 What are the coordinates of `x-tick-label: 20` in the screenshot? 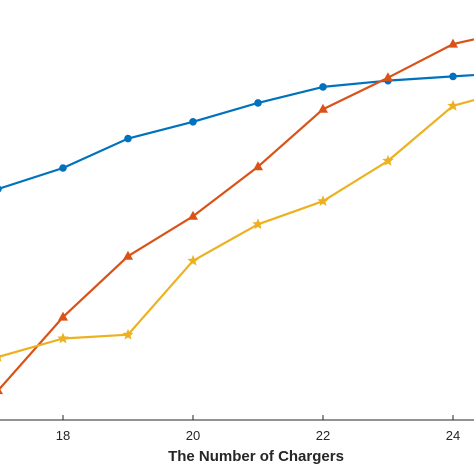 It's located at (193, 435).